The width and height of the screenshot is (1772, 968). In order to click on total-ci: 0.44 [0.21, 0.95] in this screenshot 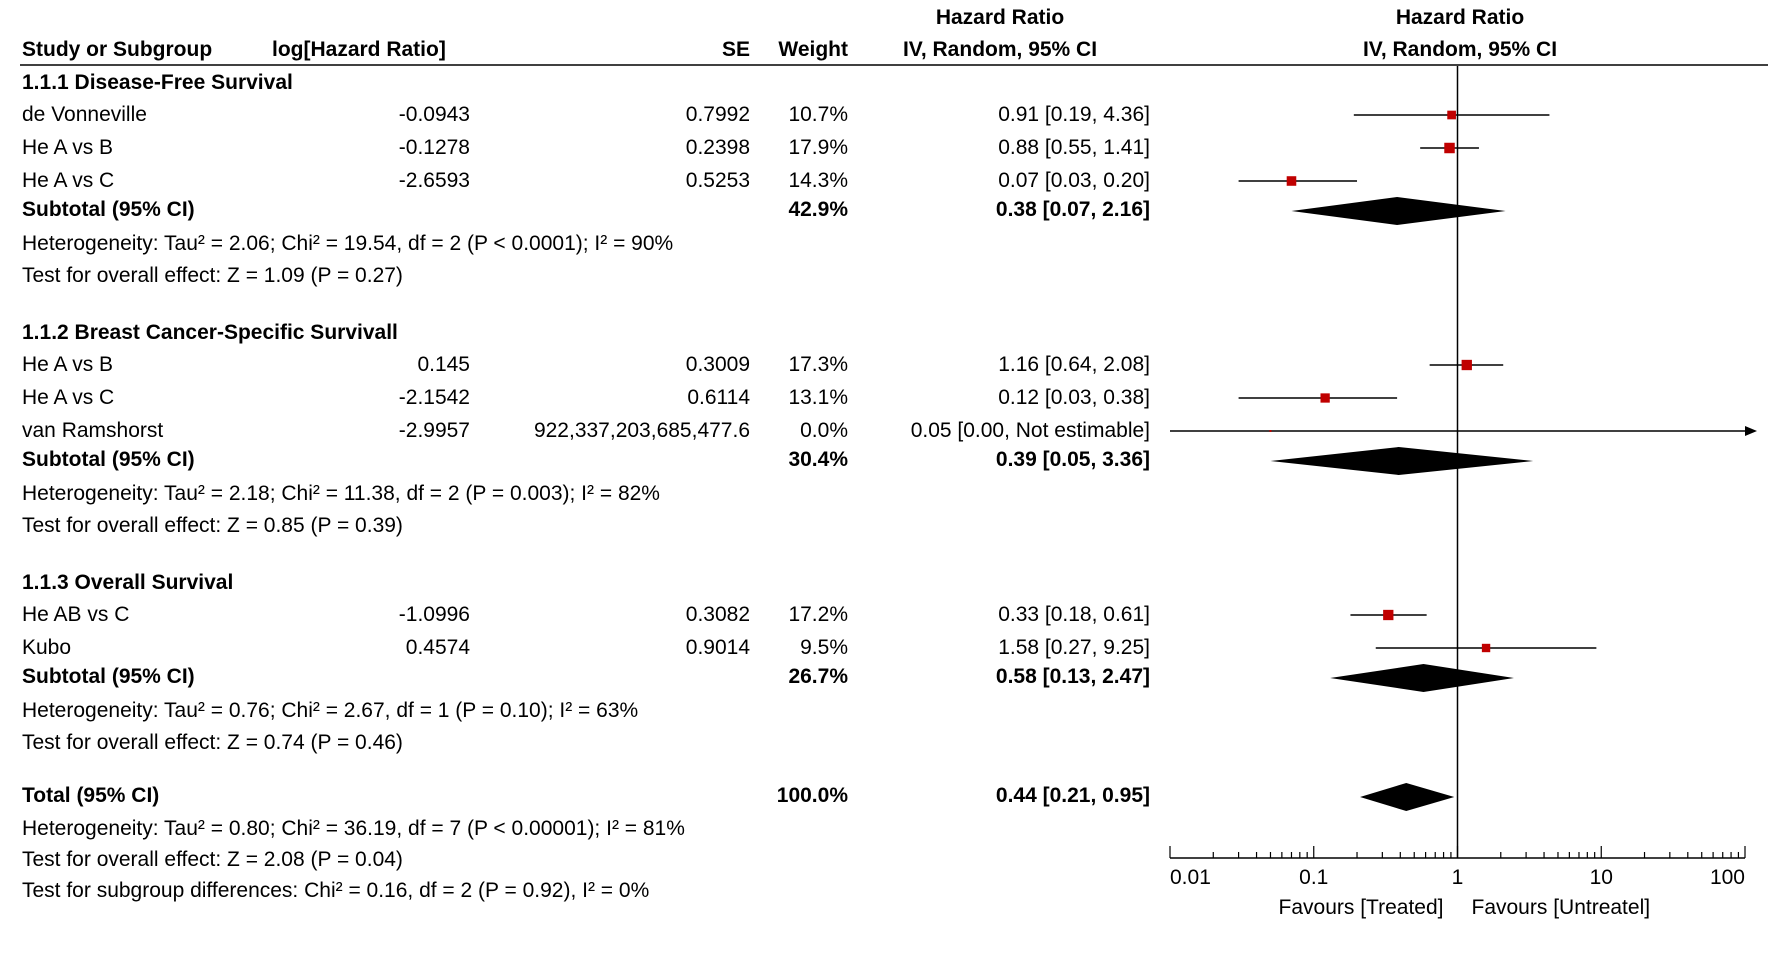, I will do `click(1072, 795)`.